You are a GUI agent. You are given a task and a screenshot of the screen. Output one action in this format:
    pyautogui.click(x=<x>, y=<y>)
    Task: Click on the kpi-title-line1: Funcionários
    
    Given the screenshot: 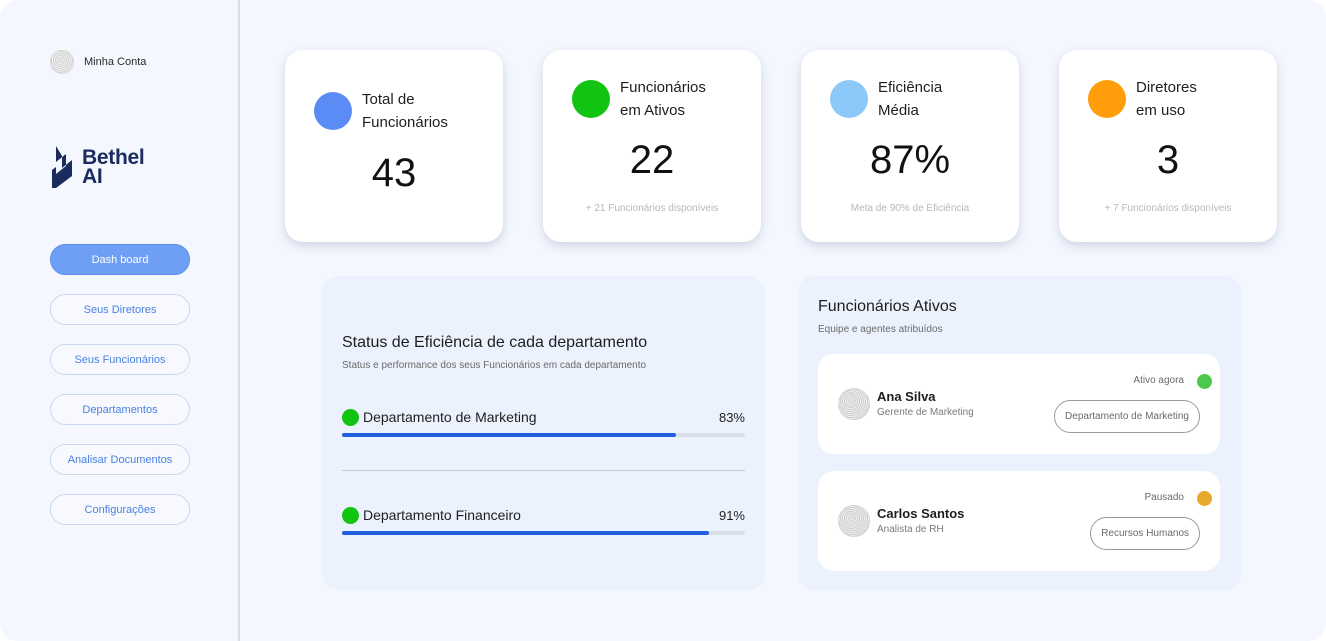 What is the action you would take?
    pyautogui.click(x=663, y=87)
    